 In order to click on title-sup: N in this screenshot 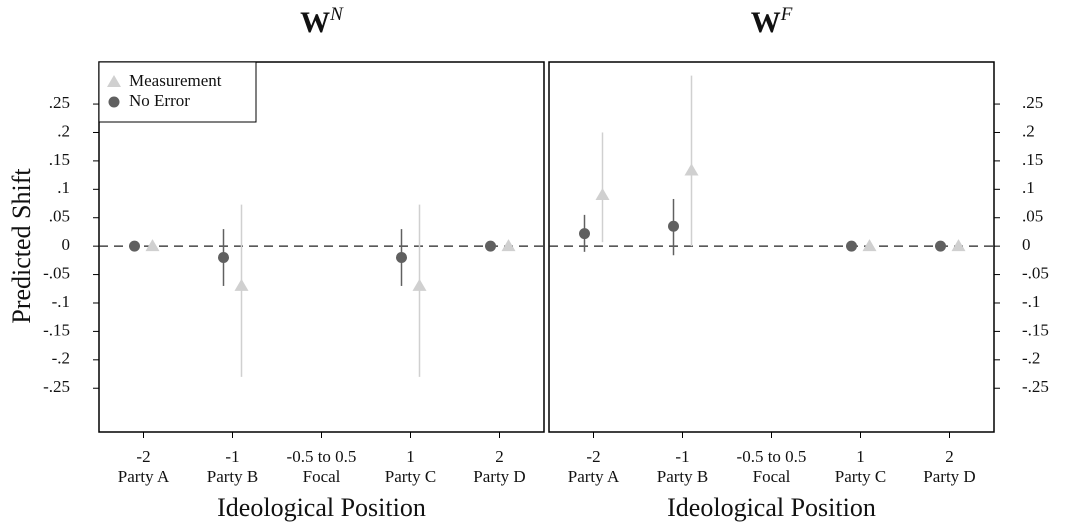, I will do `click(336, 14)`.